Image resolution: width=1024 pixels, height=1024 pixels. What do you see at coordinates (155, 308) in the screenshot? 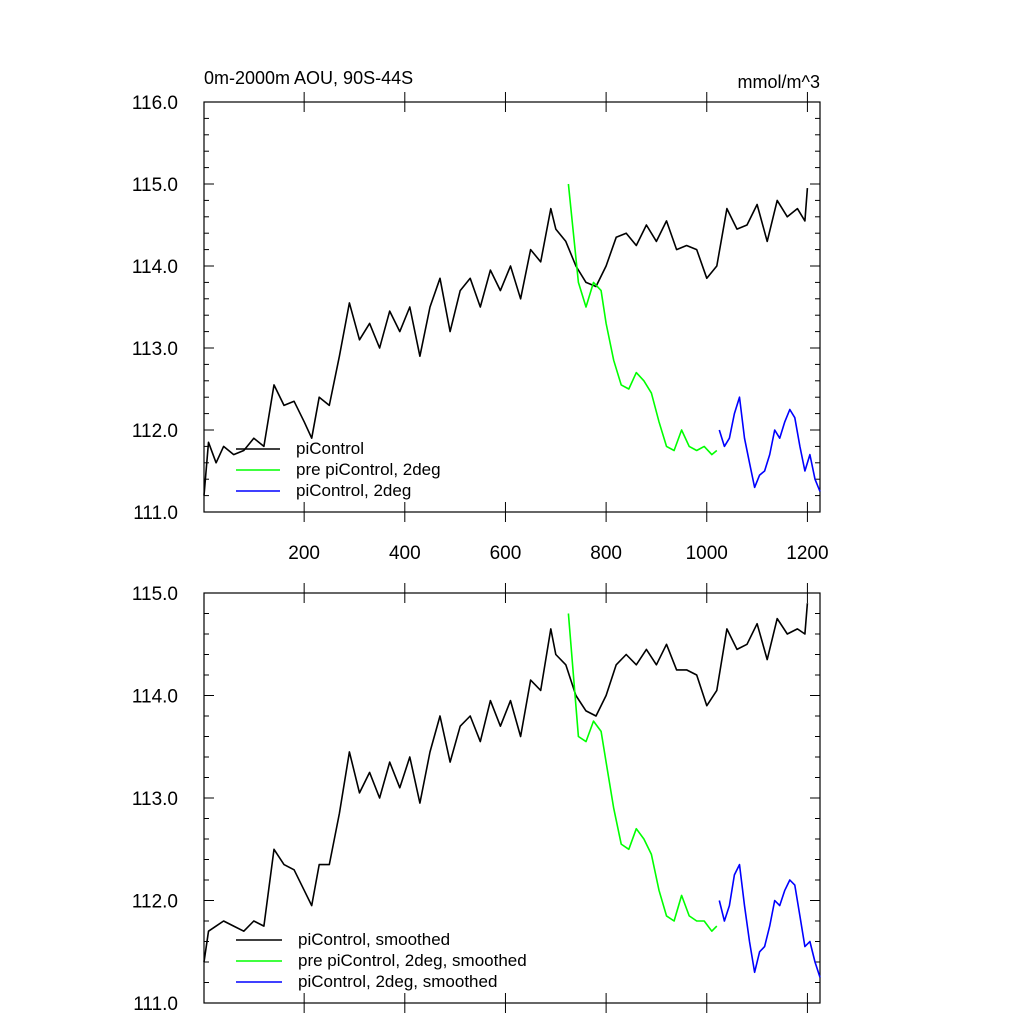
I see `y-tick-labels: 111.0 112.0 113.0 114.0 115.0 116.0` at bounding box center [155, 308].